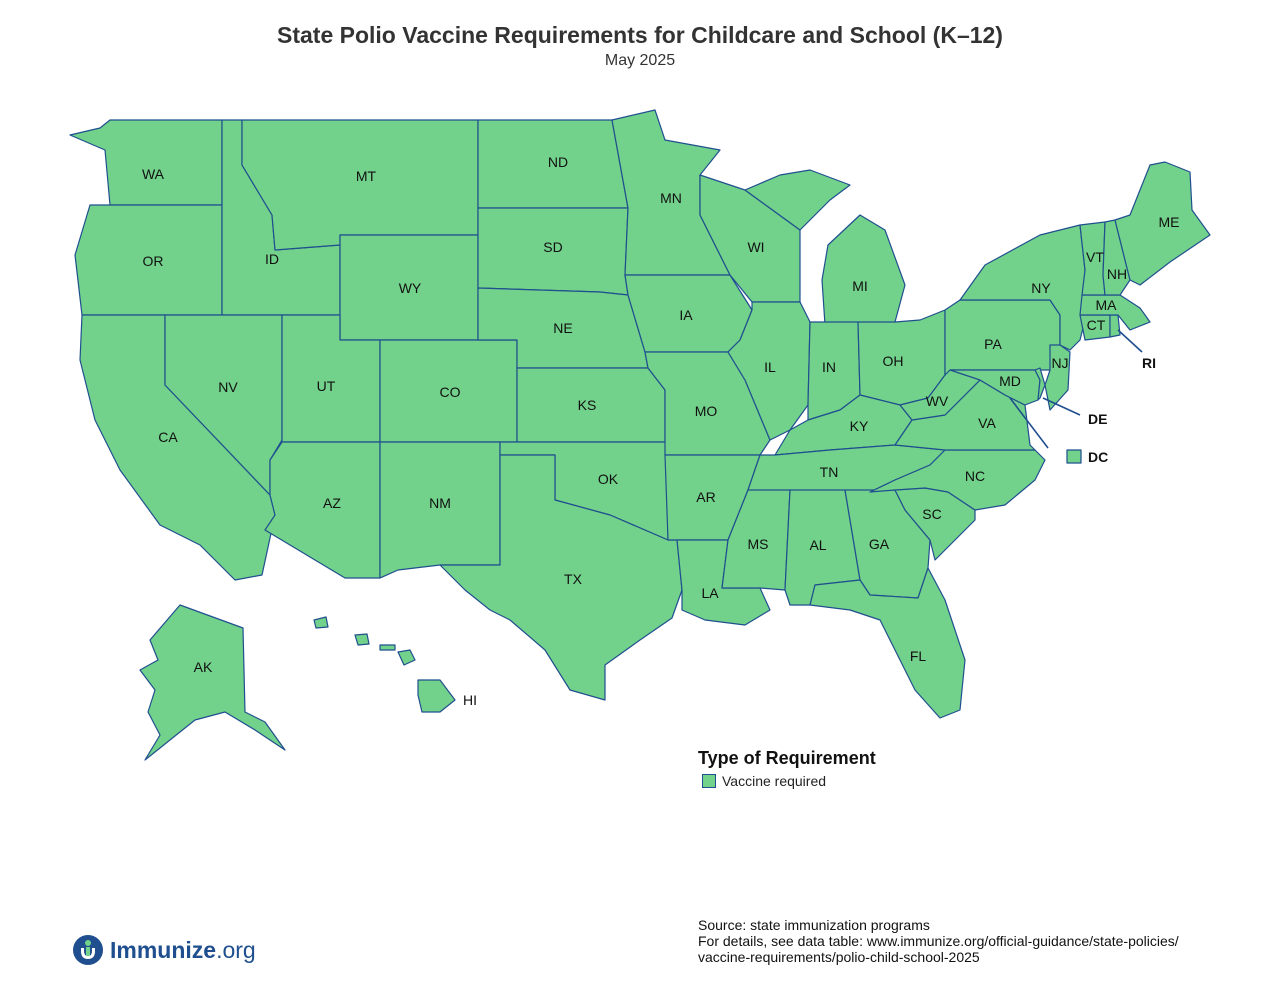 The height and width of the screenshot is (989, 1280). What do you see at coordinates (236, 949) in the screenshot?
I see `logo-suffix: .org` at bounding box center [236, 949].